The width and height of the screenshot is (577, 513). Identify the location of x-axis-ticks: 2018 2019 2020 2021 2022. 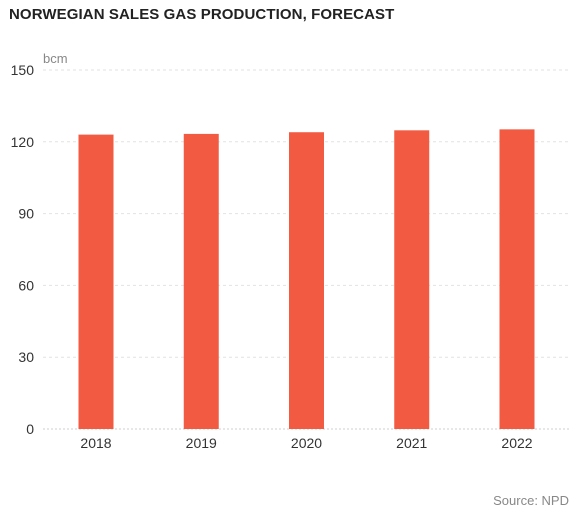
(306, 443).